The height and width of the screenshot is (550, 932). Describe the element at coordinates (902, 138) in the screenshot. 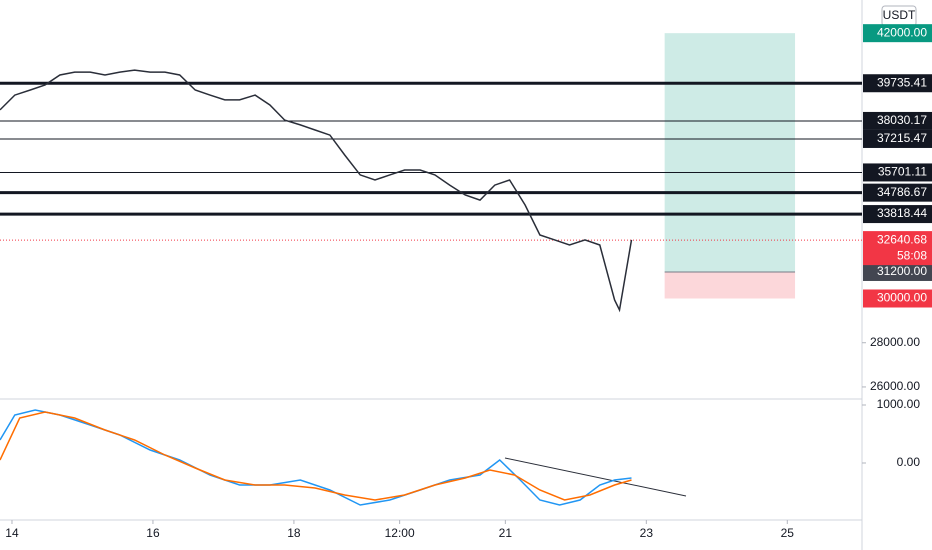

I see `price-label: 37215.47` at that location.